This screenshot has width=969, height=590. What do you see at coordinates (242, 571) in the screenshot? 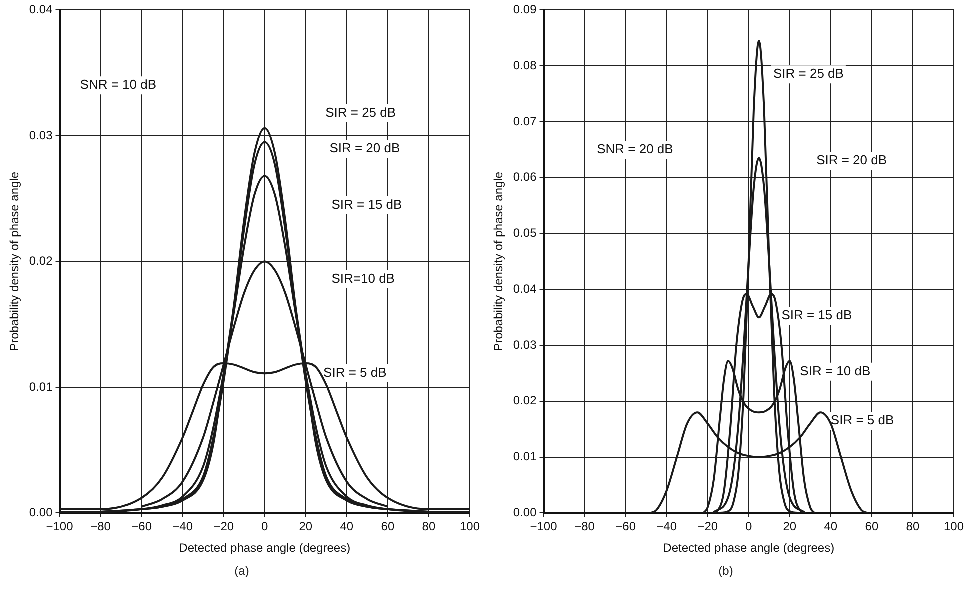
I see `text: (a)` at bounding box center [242, 571].